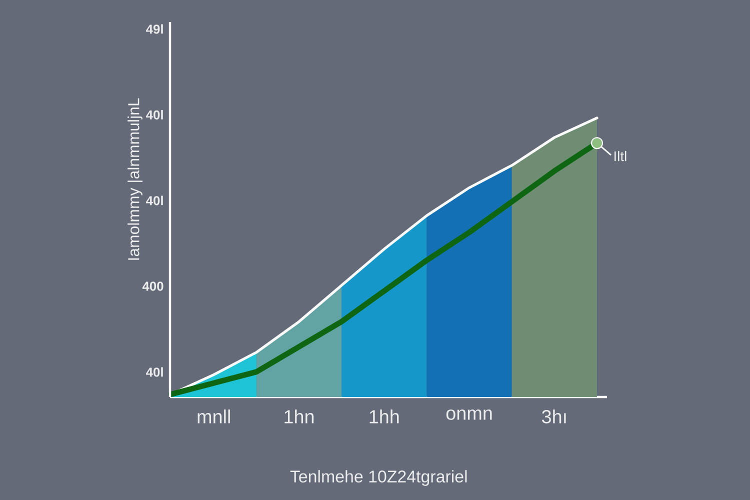 The height and width of the screenshot is (500, 750). What do you see at coordinates (469, 415) in the screenshot?
I see `x-tick-label: onmn` at bounding box center [469, 415].